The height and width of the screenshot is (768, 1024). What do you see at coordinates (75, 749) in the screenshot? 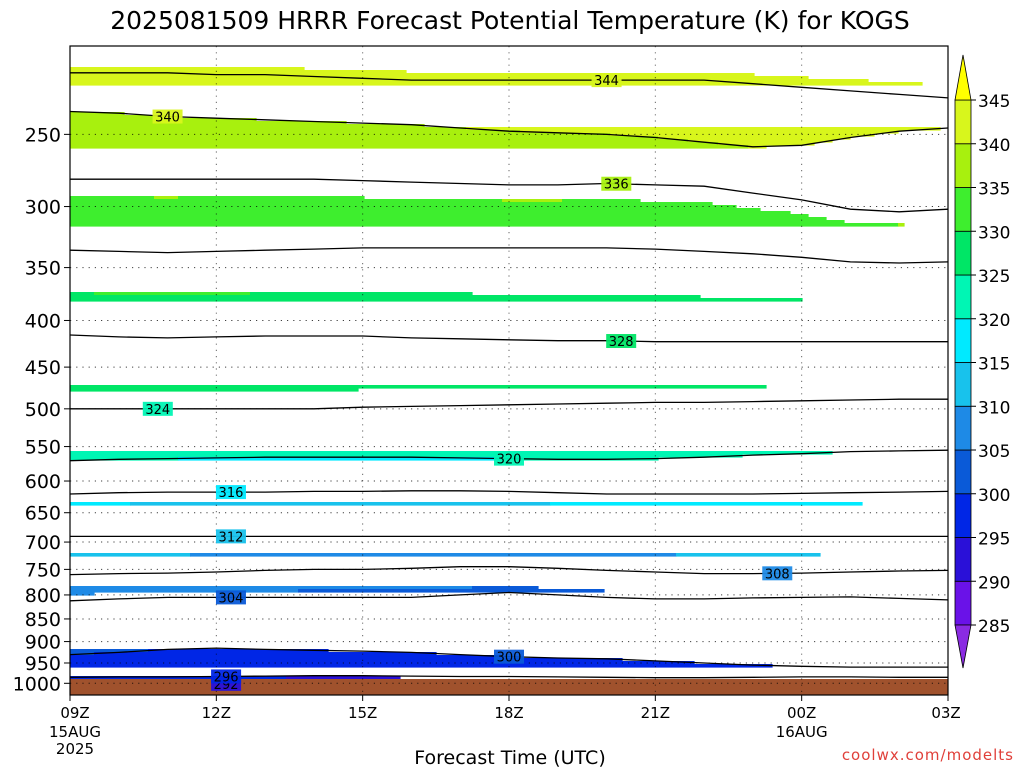
I see `x-tick-sublabel: 2025` at bounding box center [75, 749].